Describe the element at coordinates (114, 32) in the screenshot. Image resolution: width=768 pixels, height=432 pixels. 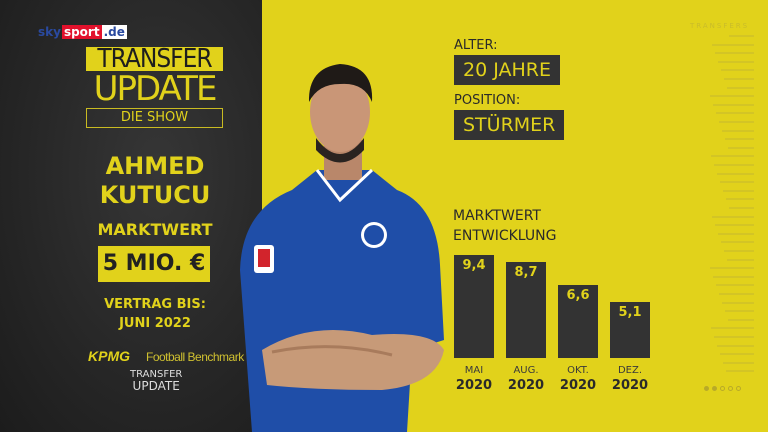
I see `logo-de: .de` at that location.